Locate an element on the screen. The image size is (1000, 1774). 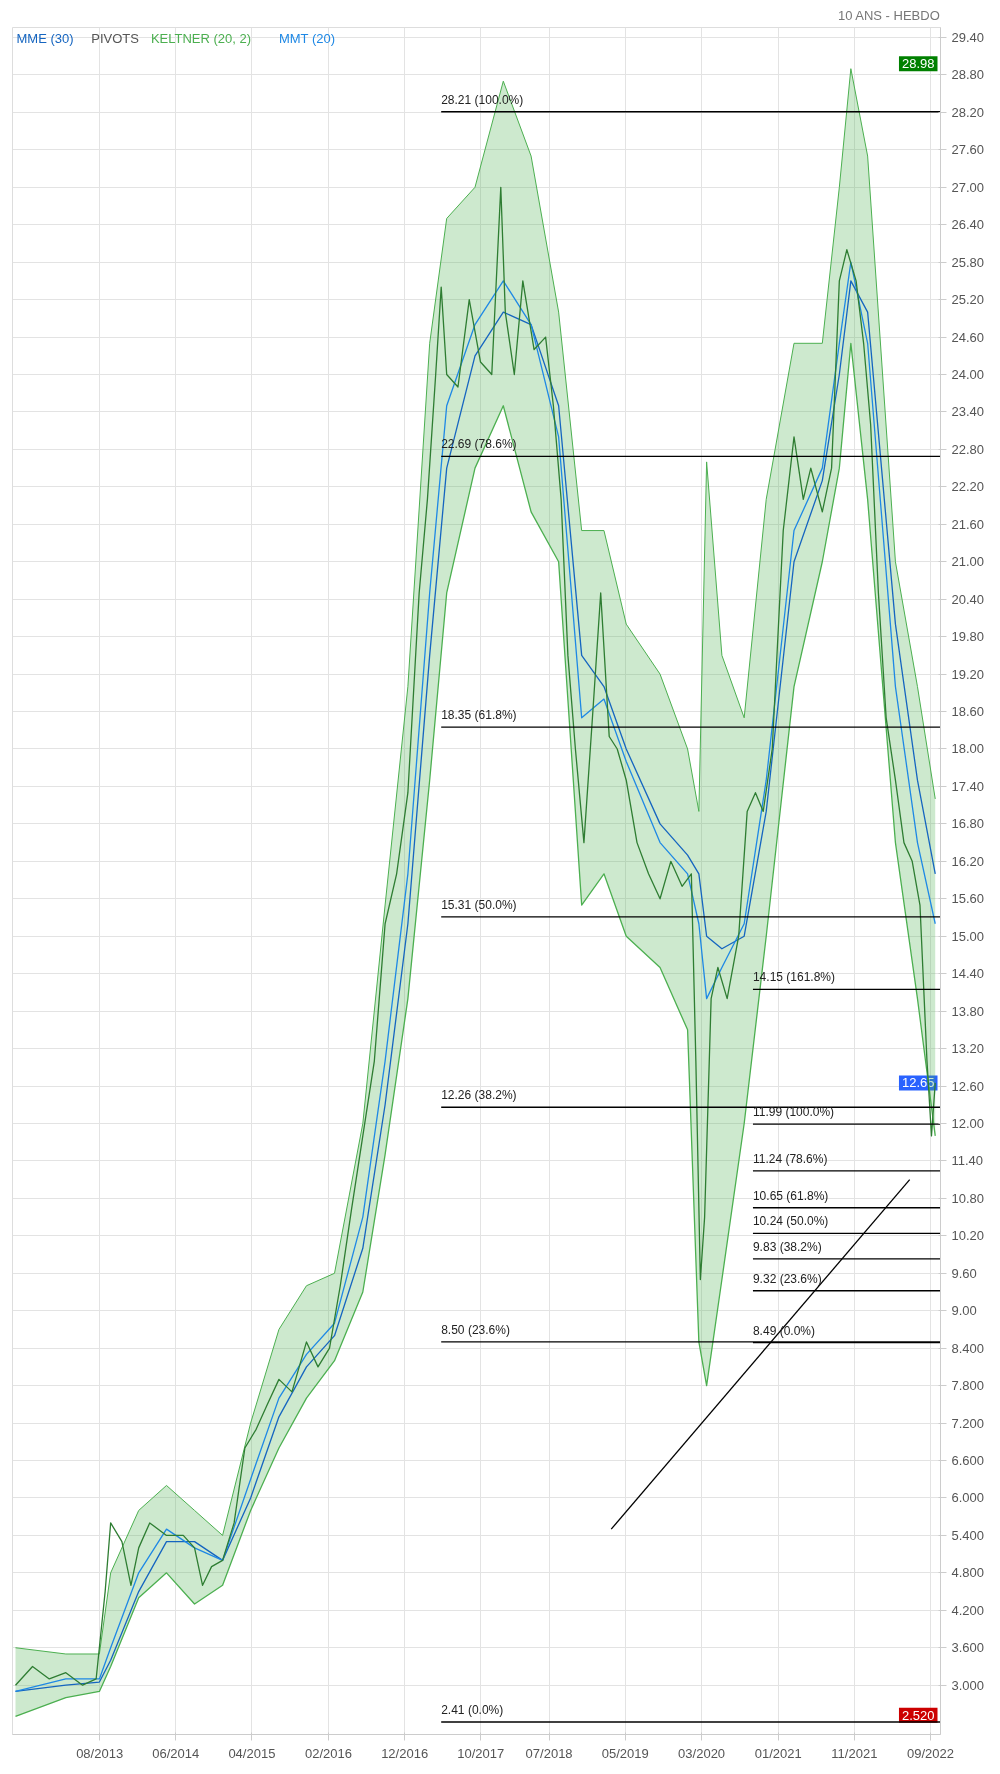
annotation: 2.41 (0.0%) is located at coordinates (472, 1710).